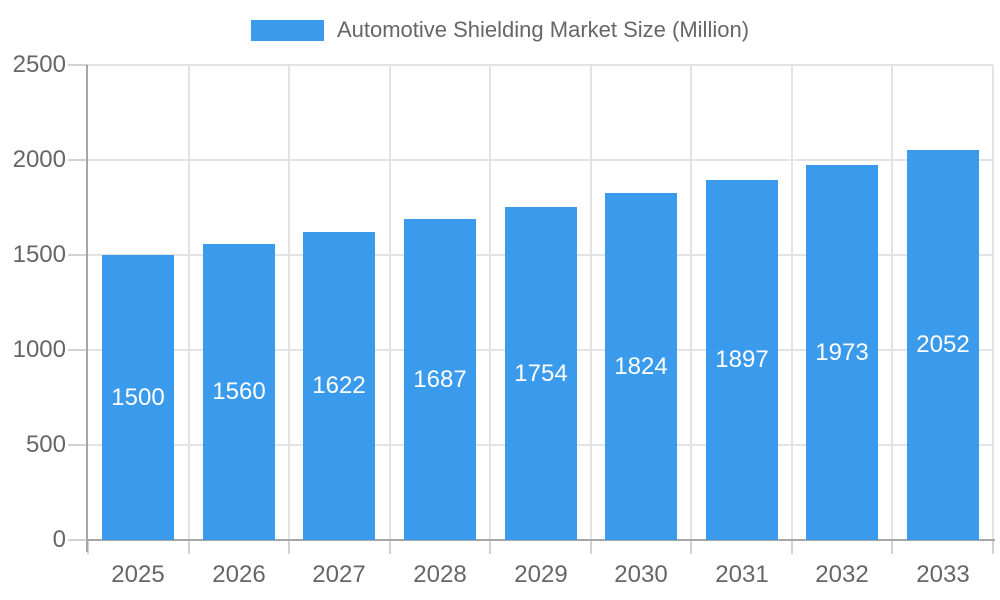 The width and height of the screenshot is (1000, 600). I want to click on x-tick-label: 2028, so click(440, 574).